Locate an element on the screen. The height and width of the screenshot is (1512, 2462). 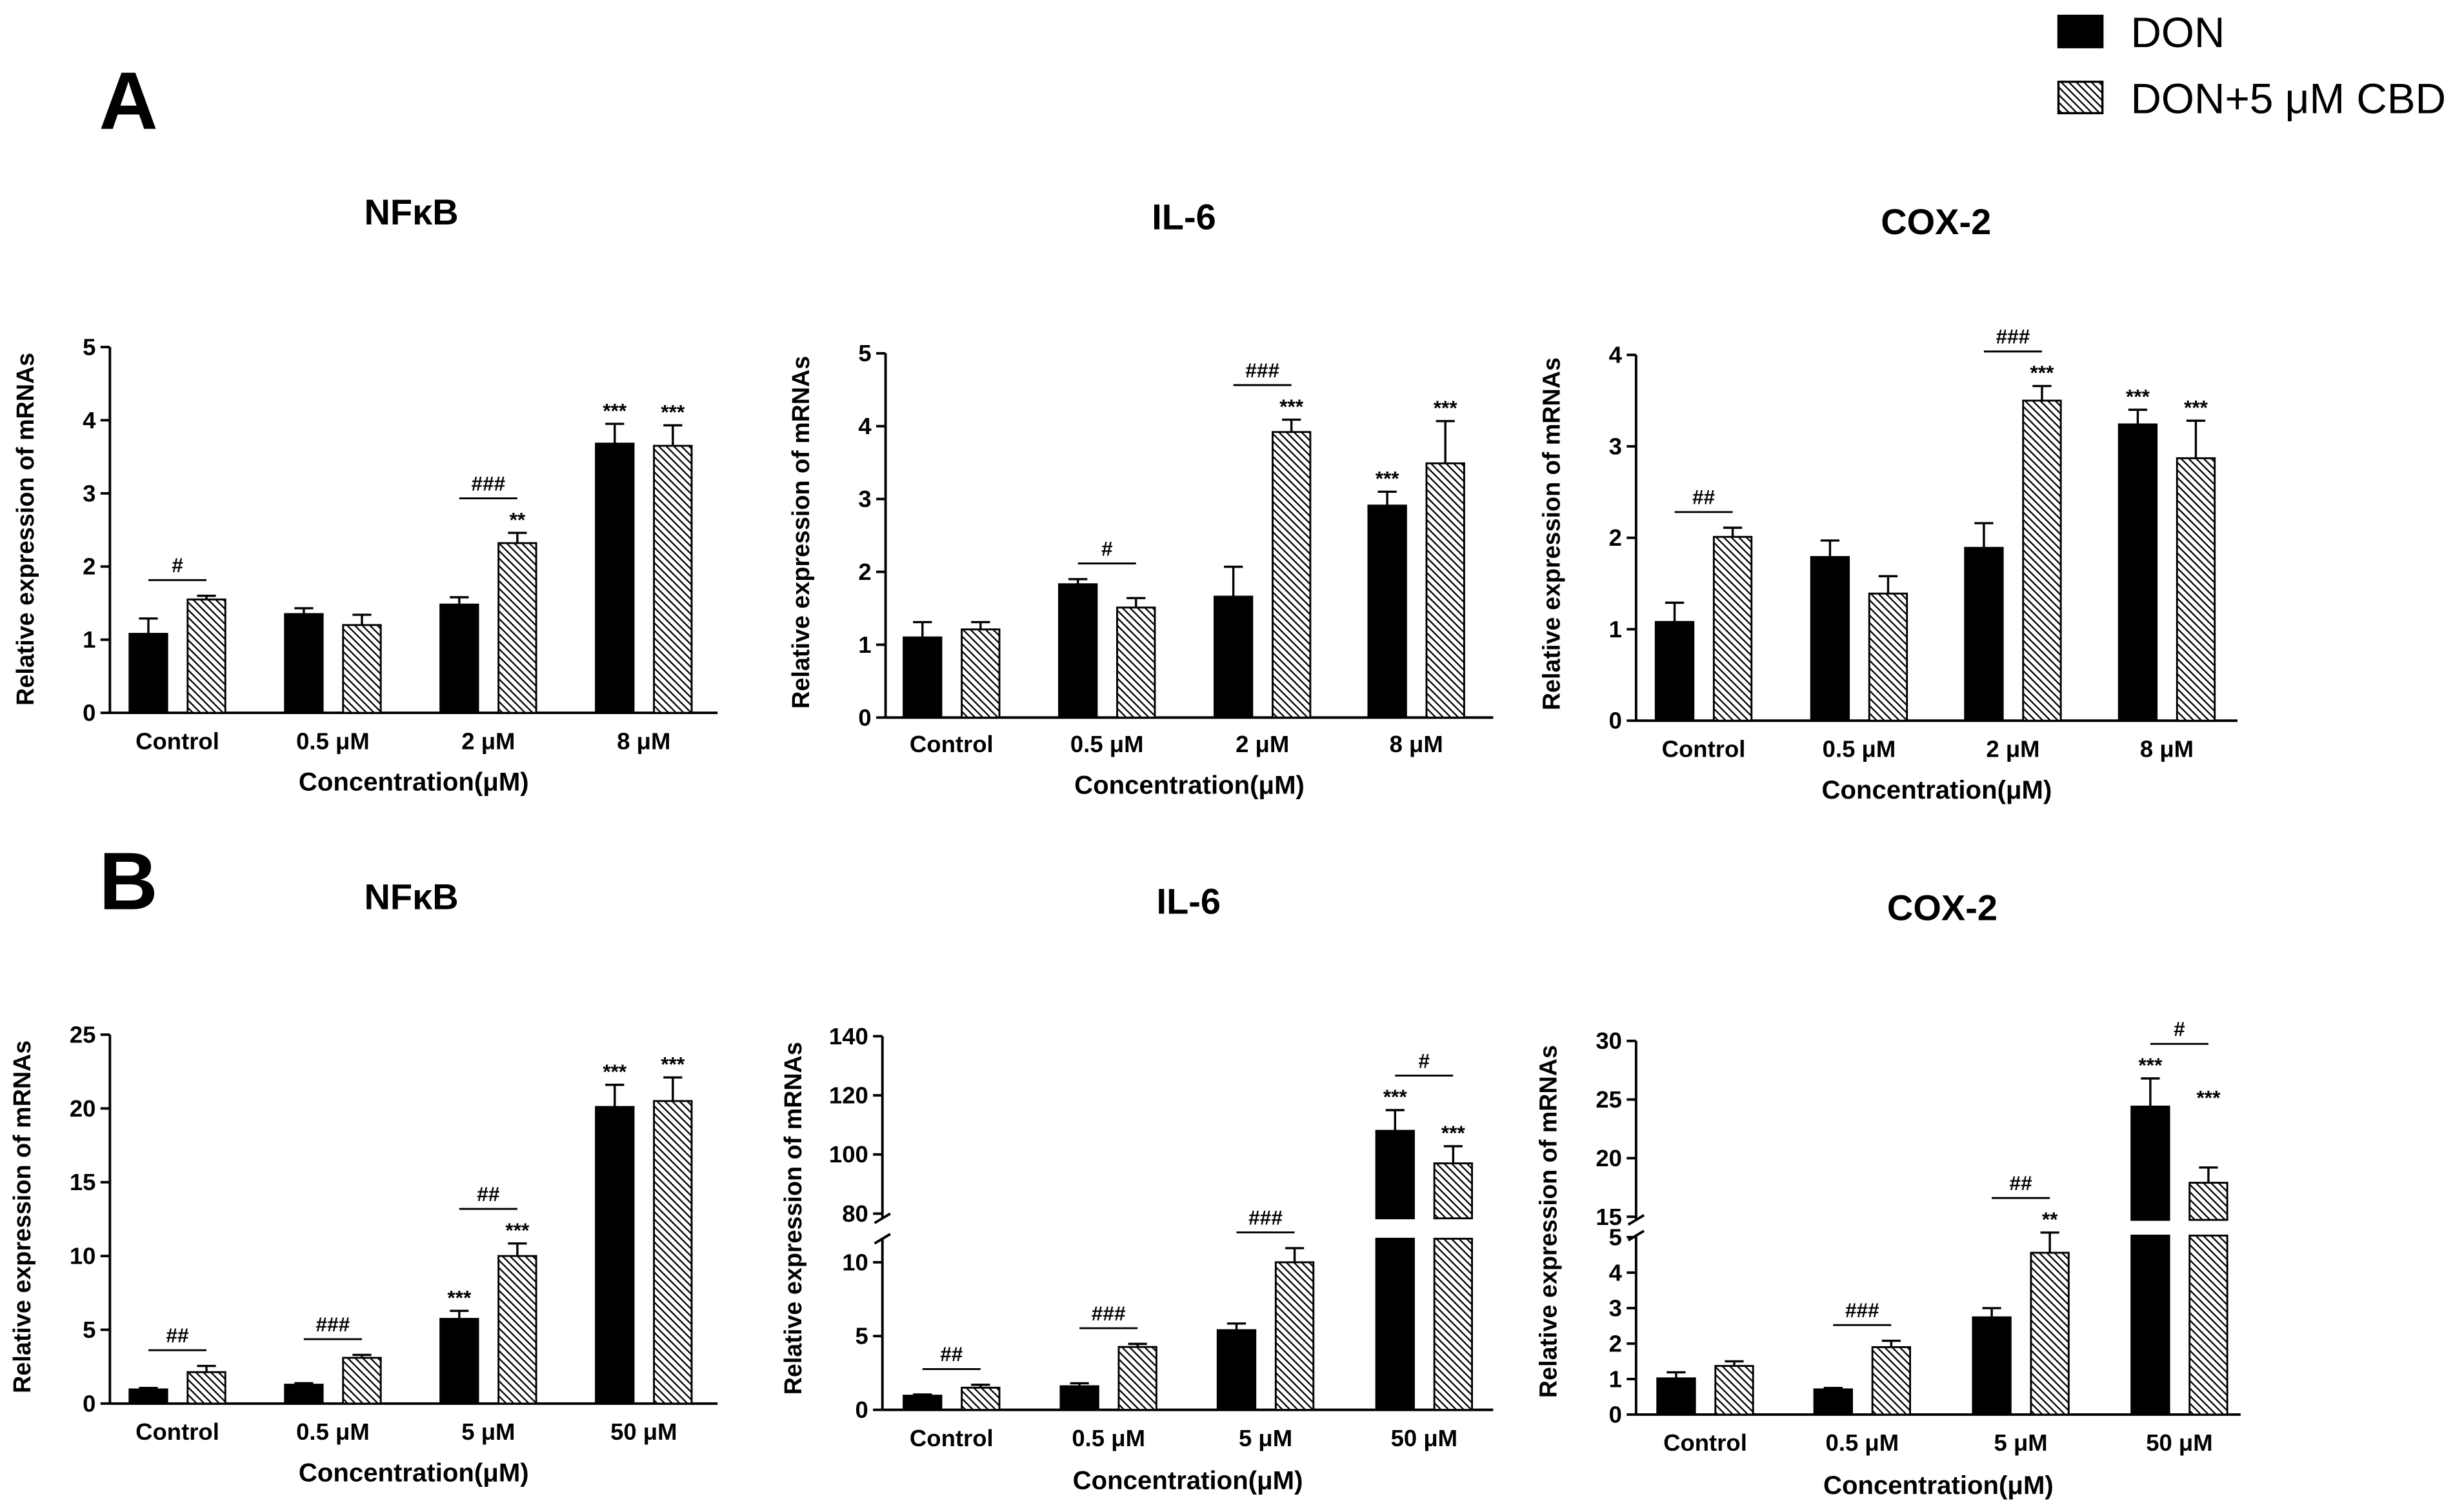
a-cox2-comparison-label: ## is located at coordinates (1704, 498).